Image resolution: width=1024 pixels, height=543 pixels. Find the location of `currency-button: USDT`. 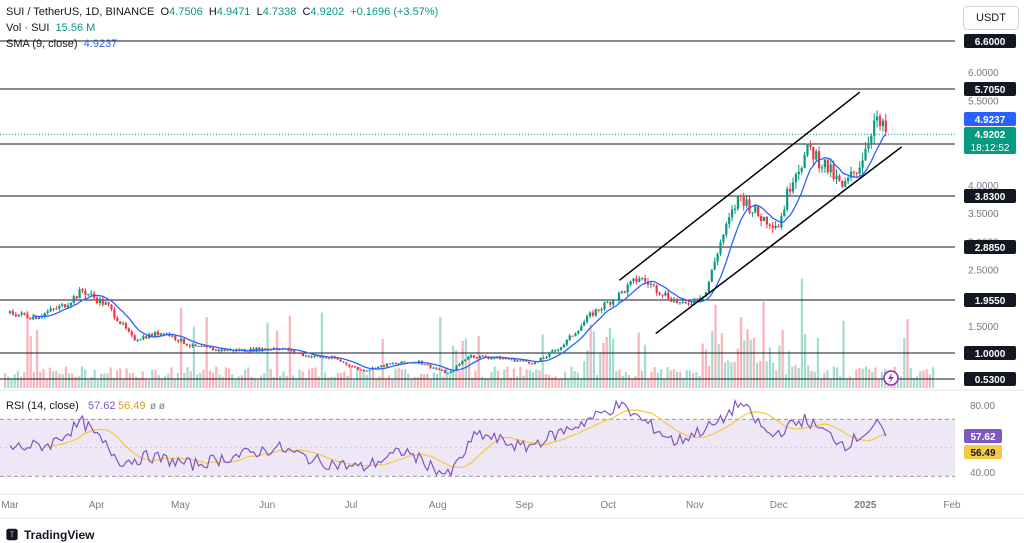

currency-button: USDT is located at coordinates (991, 18).